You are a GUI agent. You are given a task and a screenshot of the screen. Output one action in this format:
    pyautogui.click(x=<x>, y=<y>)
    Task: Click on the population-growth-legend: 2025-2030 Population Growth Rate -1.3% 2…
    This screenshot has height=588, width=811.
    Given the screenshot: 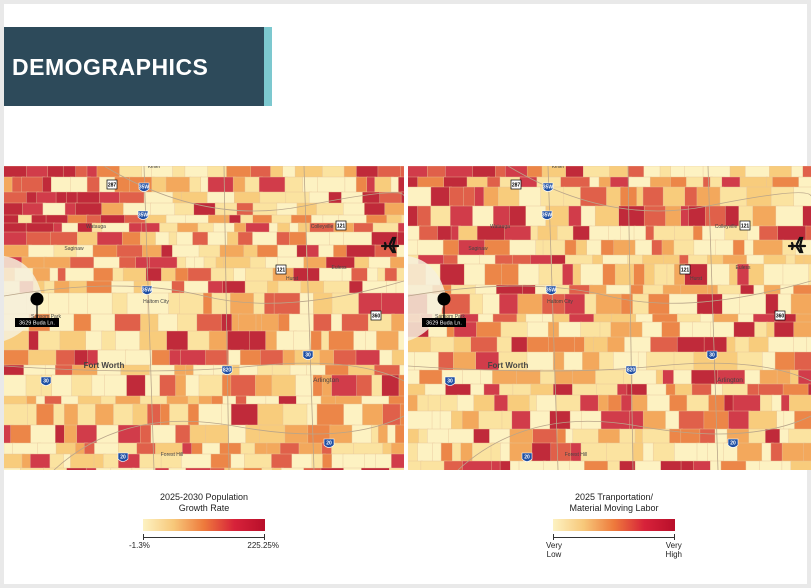 What is the action you would take?
    pyautogui.click(x=204, y=526)
    